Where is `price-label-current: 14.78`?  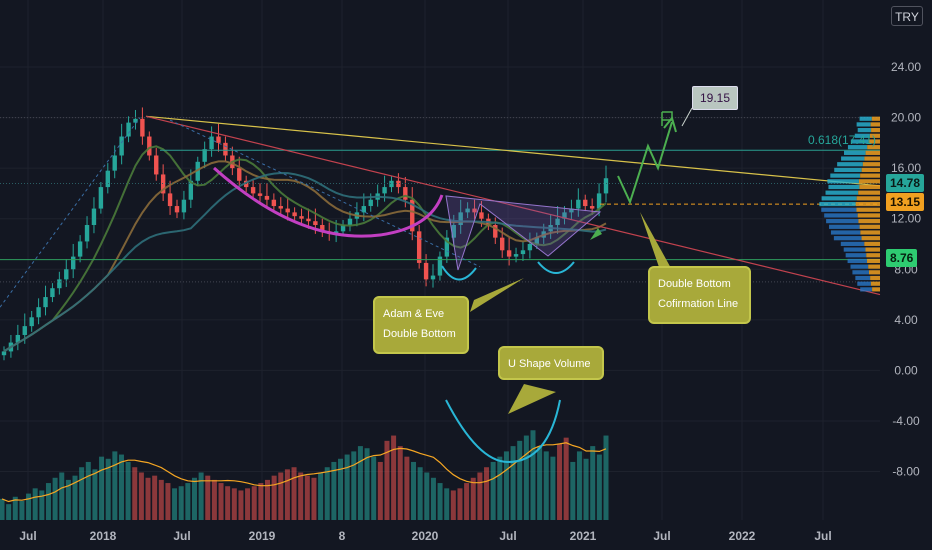 price-label-current: 14.78 is located at coordinates (905, 183).